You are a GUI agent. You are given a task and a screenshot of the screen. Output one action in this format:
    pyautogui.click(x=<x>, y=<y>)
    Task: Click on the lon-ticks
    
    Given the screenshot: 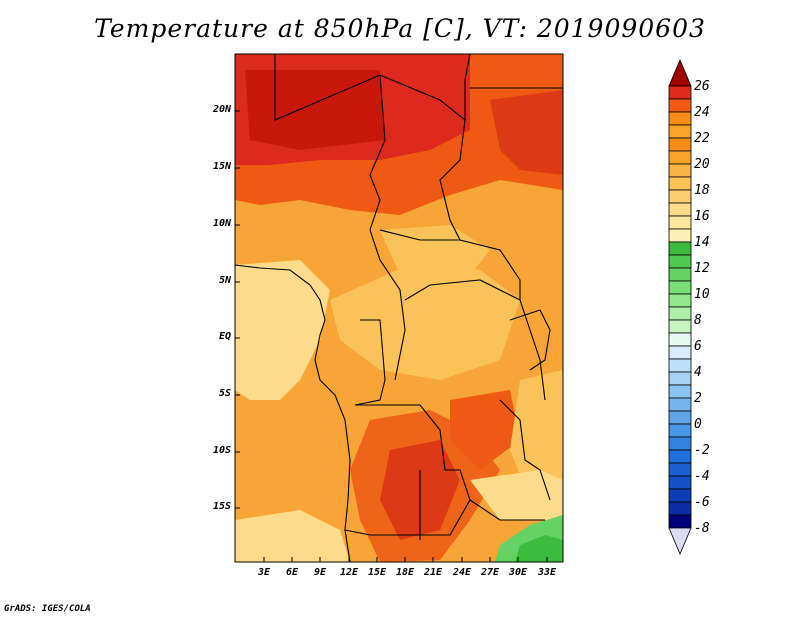 What is the action you would take?
    pyautogui.click(x=405, y=559)
    